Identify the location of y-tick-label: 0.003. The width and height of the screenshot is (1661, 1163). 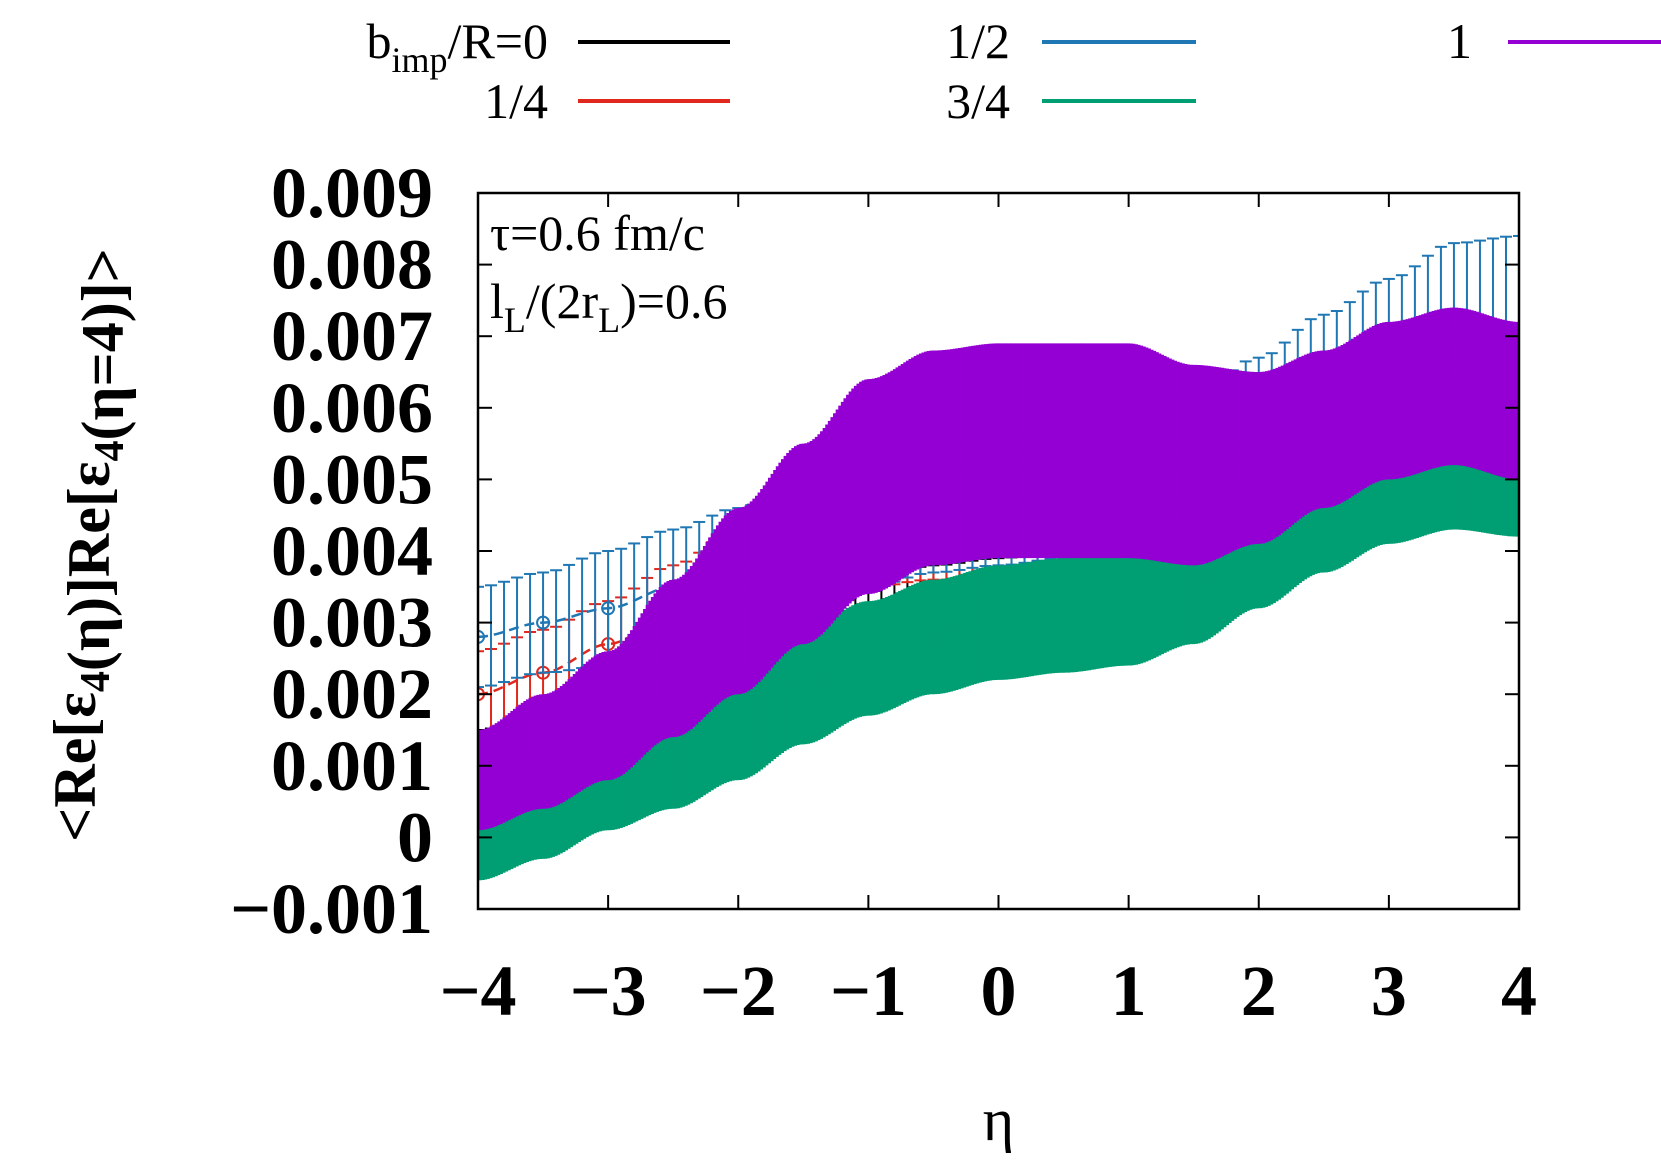
(352, 623).